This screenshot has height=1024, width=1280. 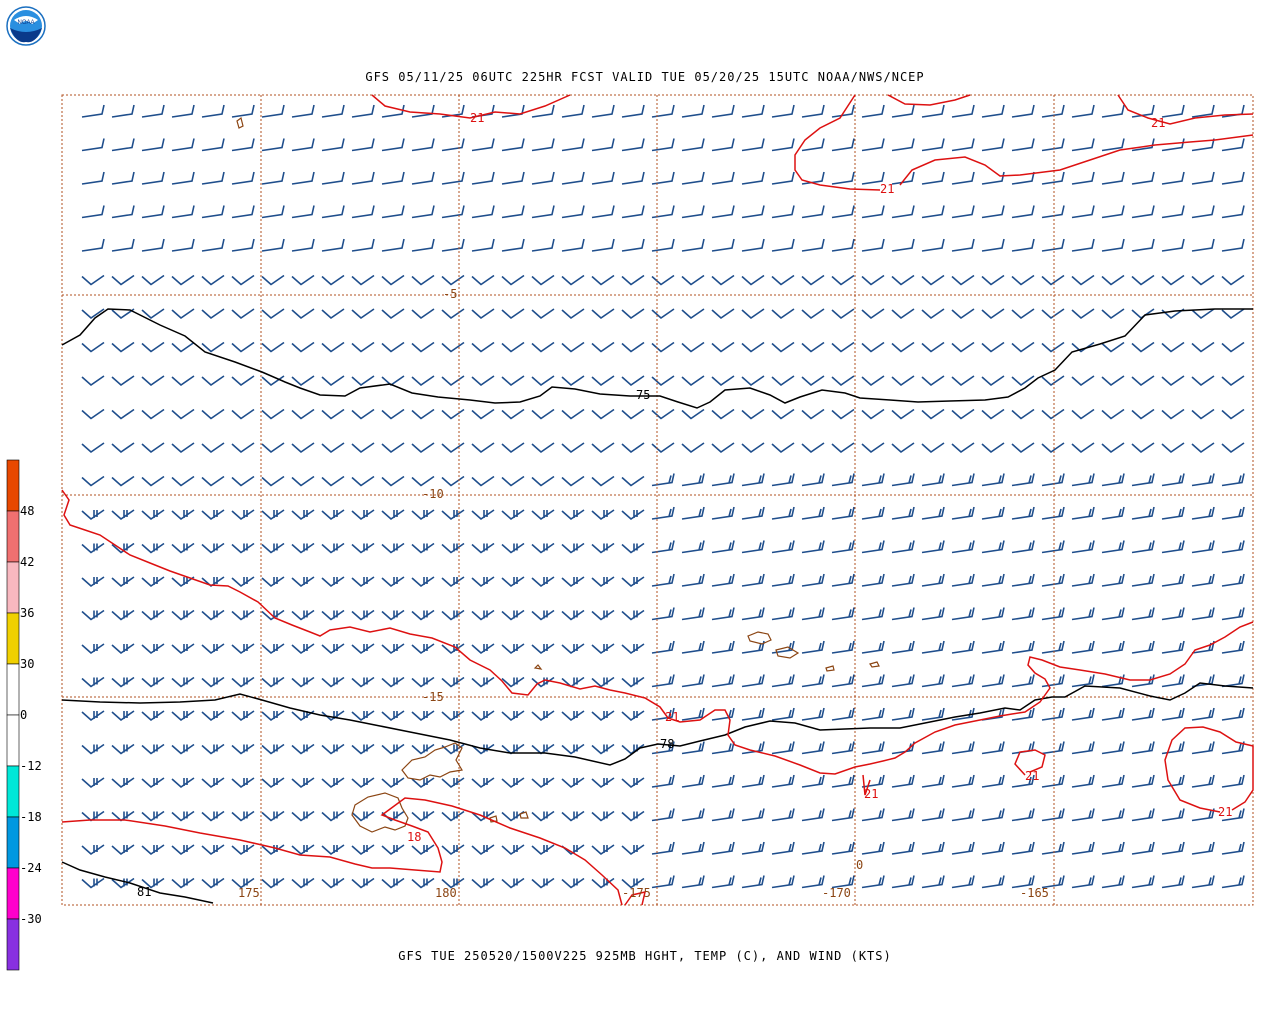 What do you see at coordinates (866, 785) in the screenshot?
I see `temp-contour-21-dip` at bounding box center [866, 785].